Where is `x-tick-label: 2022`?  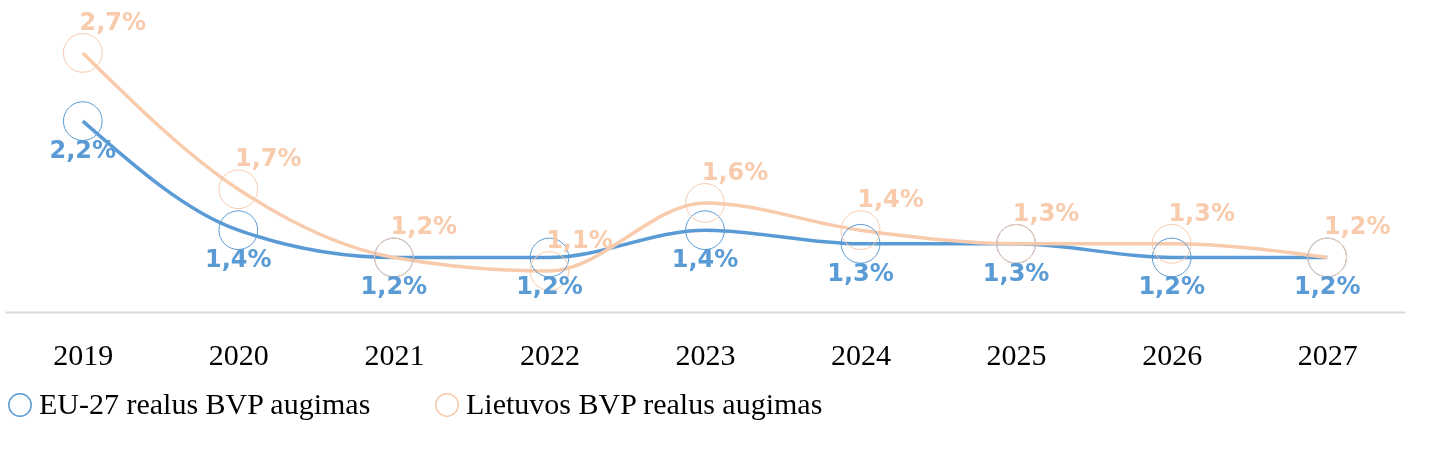
x-tick-label: 2022 is located at coordinates (549, 354).